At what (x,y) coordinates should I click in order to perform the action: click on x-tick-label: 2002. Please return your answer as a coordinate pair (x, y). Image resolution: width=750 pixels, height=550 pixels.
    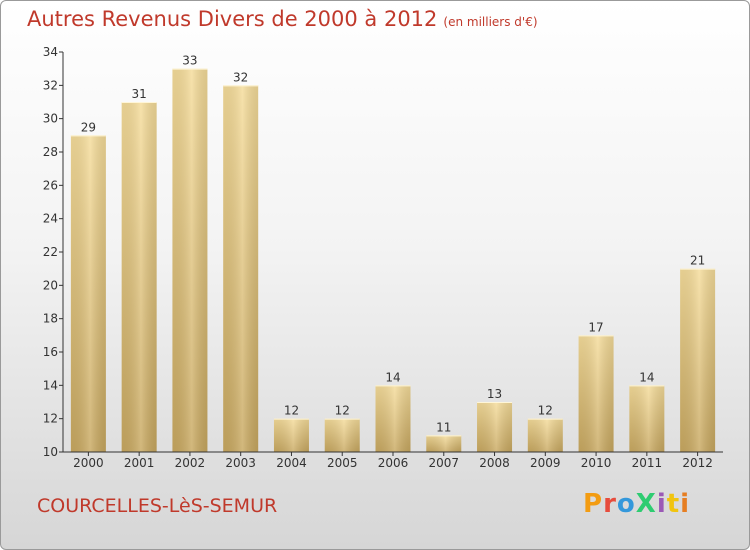
    Looking at the image, I should click on (190, 463).